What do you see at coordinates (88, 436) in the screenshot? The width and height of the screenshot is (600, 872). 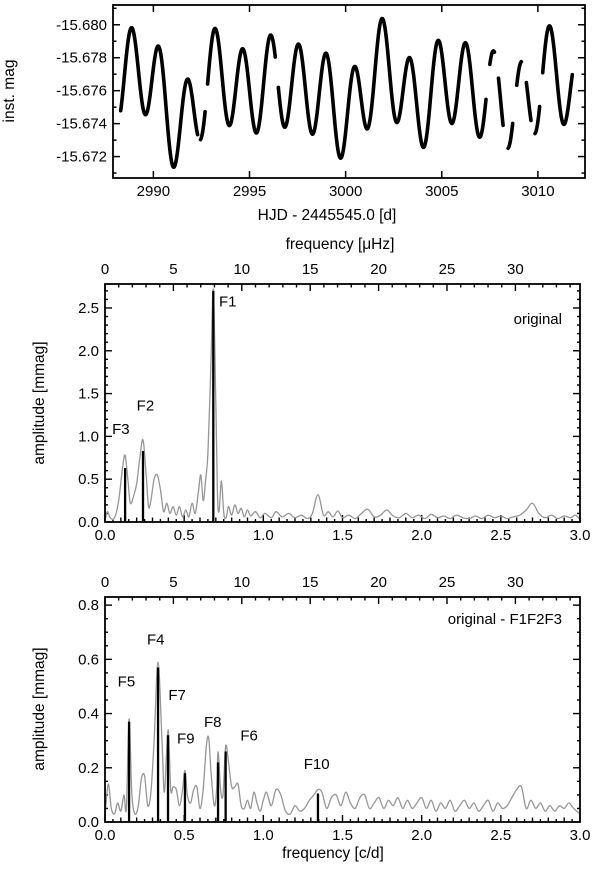 I see `y-tick-label: 1.0` at bounding box center [88, 436].